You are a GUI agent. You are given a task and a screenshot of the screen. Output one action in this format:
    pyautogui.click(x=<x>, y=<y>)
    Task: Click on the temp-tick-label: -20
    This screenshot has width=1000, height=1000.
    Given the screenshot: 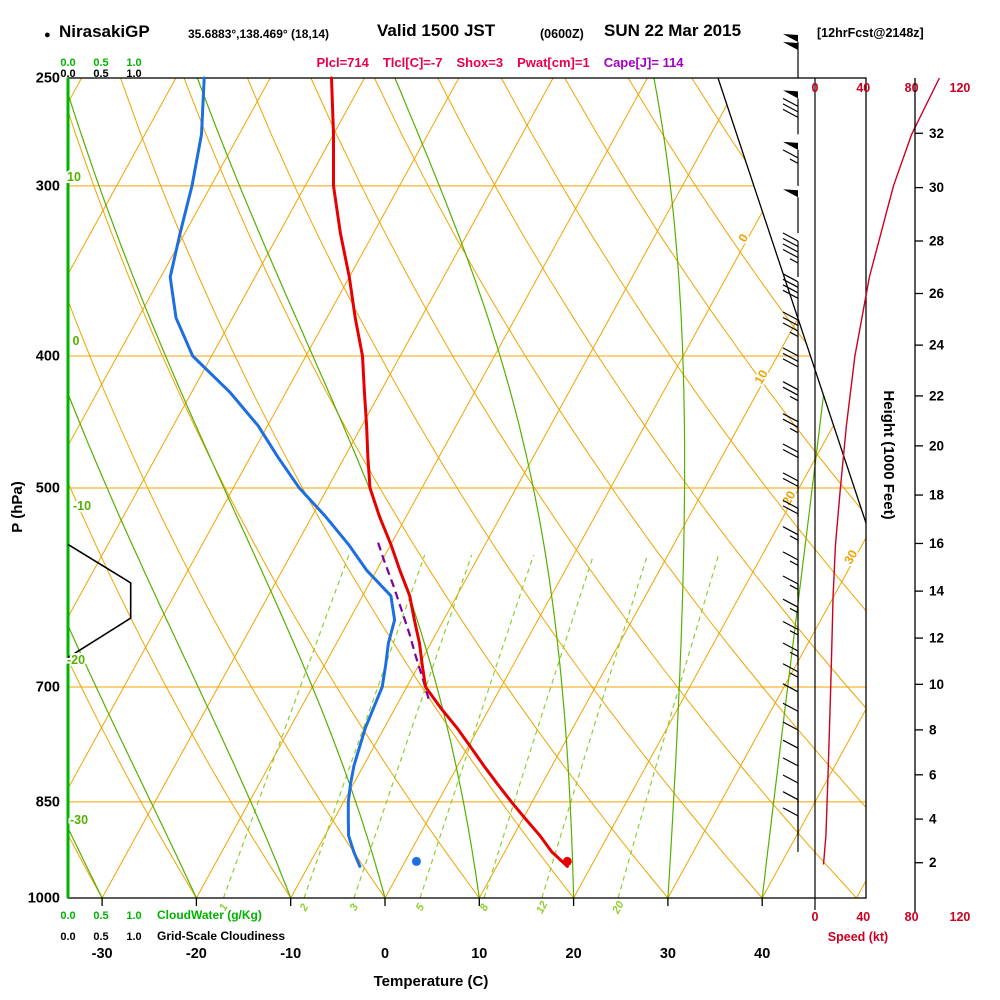 What is the action you would take?
    pyautogui.click(x=196, y=954)
    